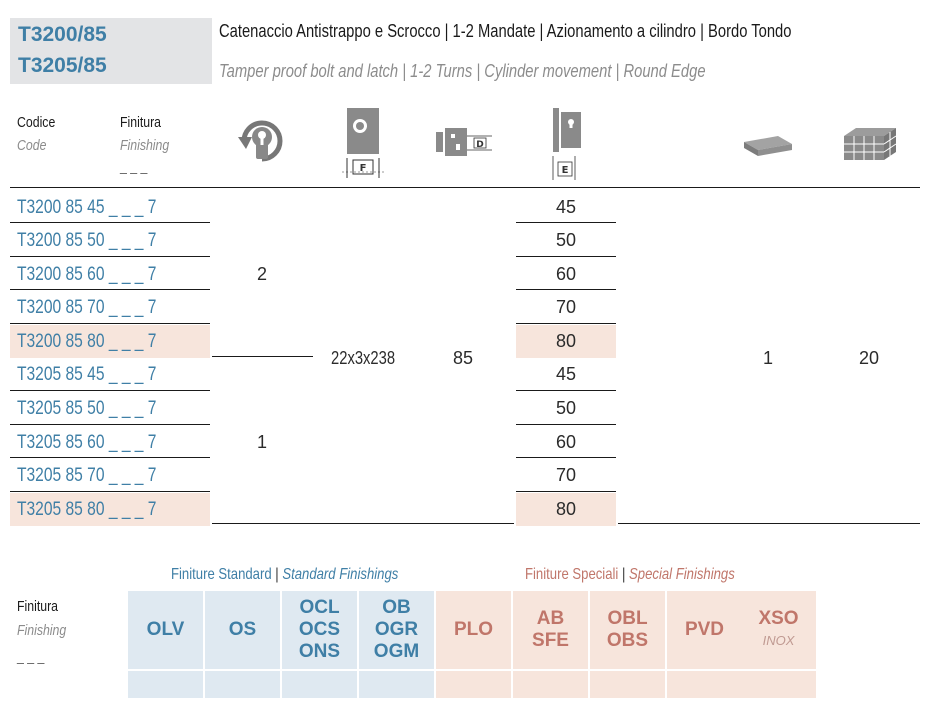 This screenshot has width=932, height=714. I want to click on finish-special-ab: AB SFE, so click(550, 630).